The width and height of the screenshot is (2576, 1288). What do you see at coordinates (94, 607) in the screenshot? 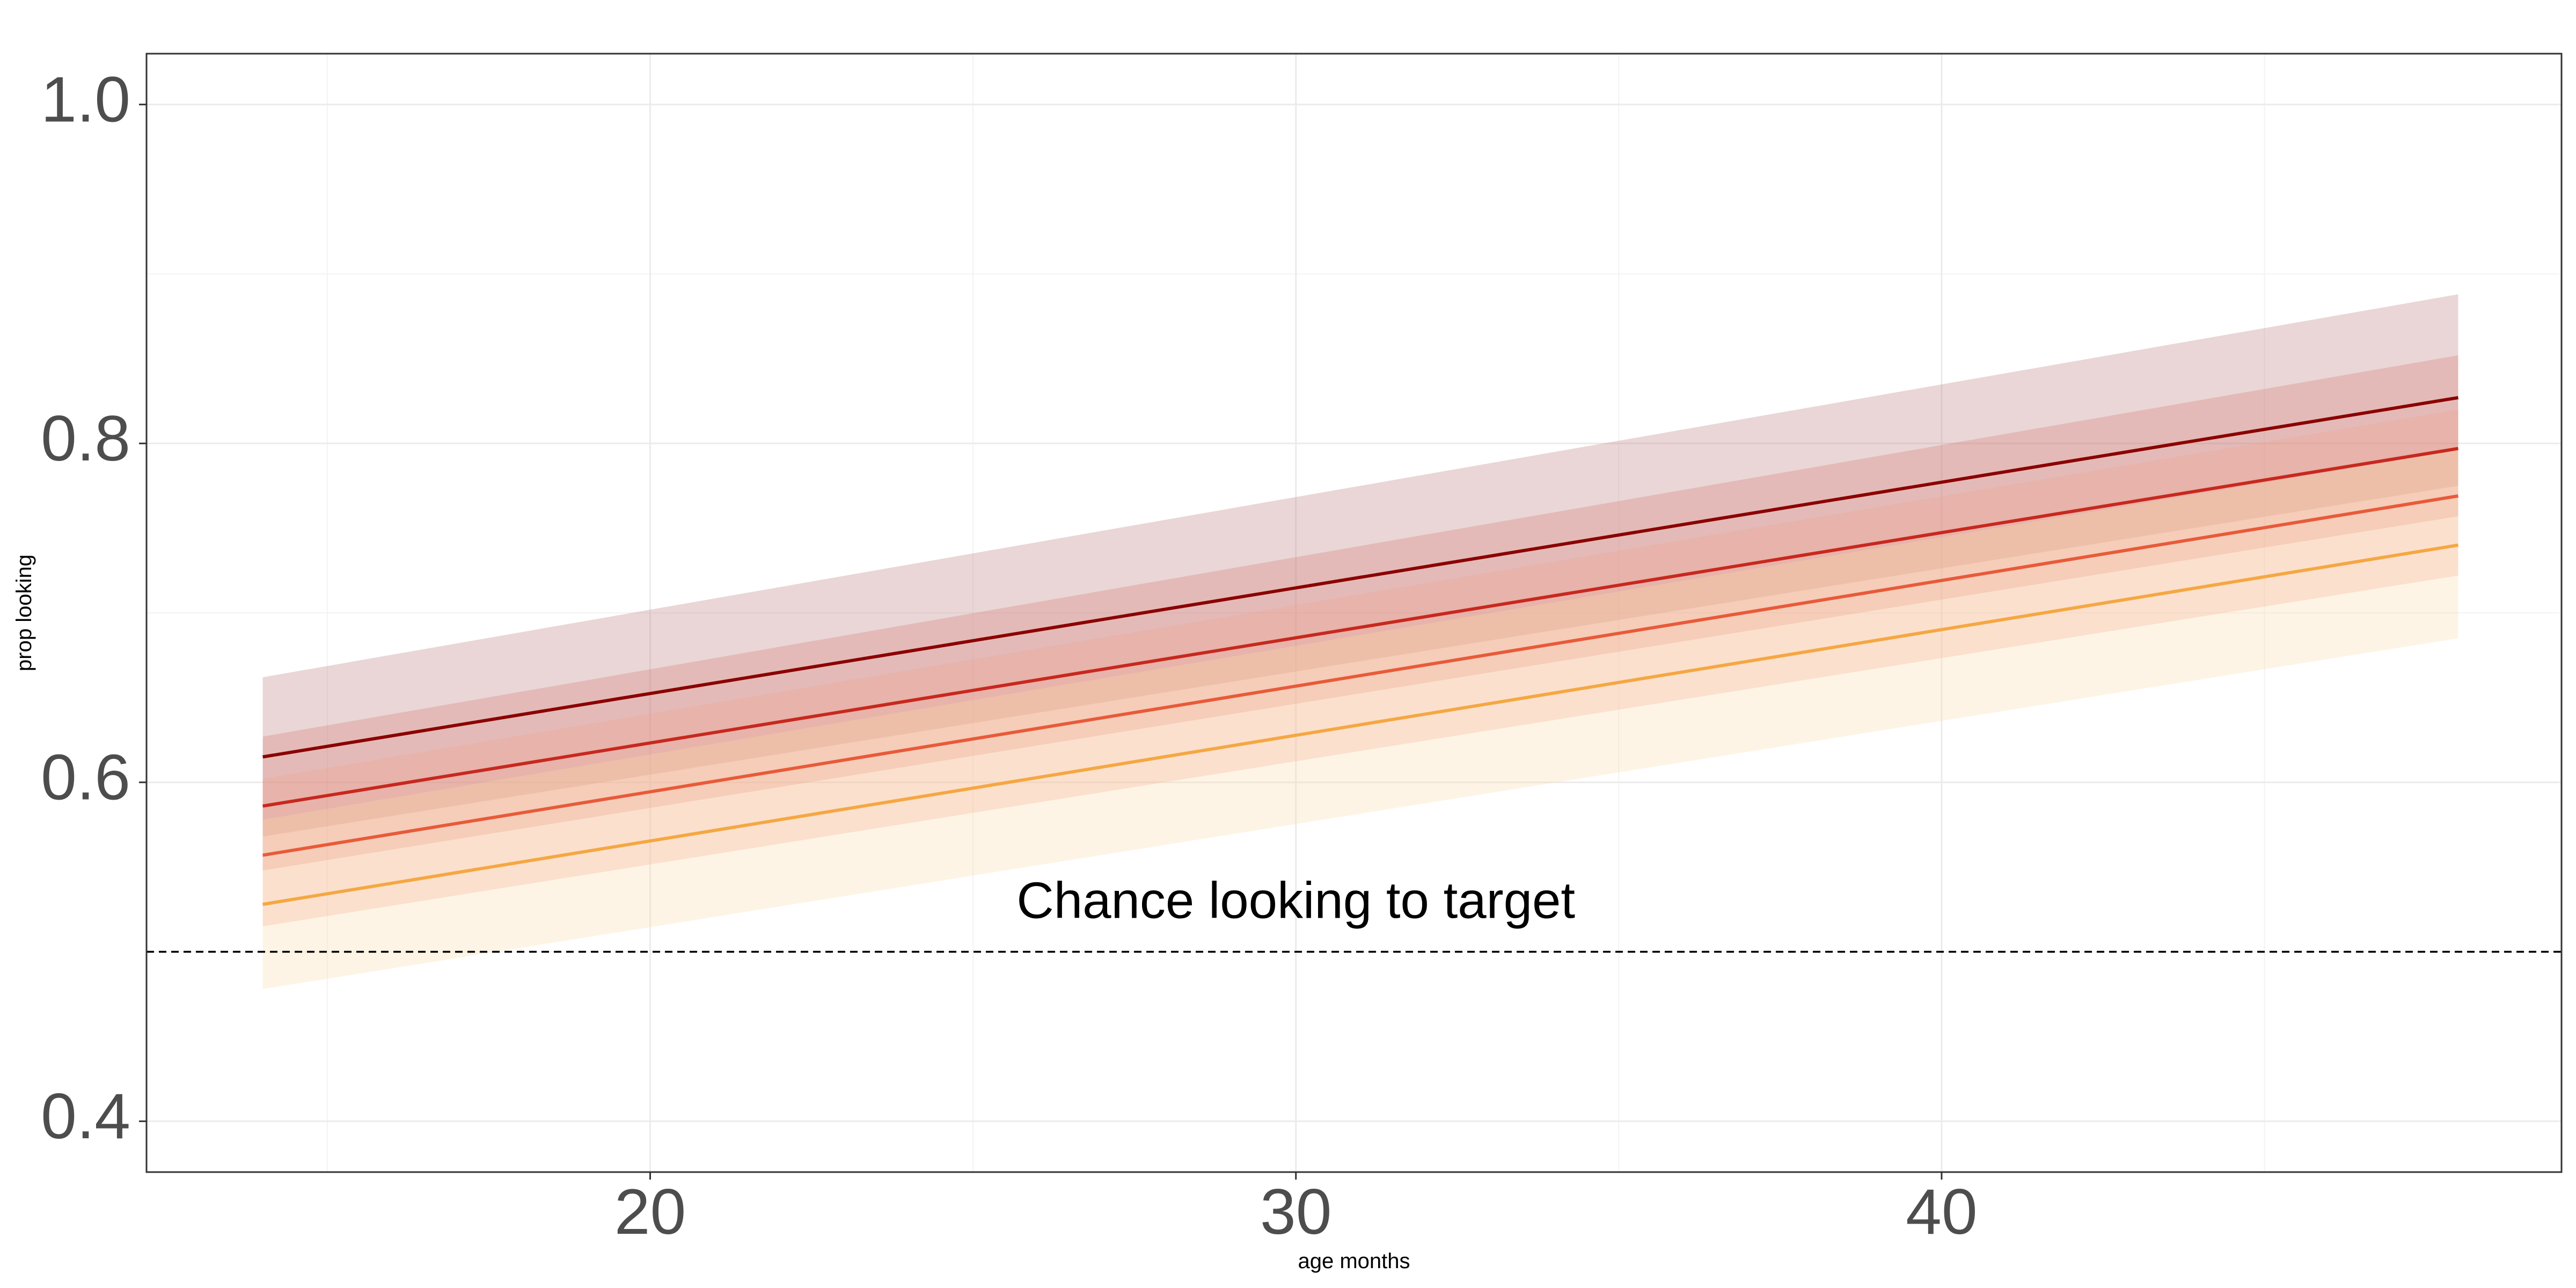
I see `y-axis-ticks: 0.4 0.6 0.8 1.0` at bounding box center [94, 607].